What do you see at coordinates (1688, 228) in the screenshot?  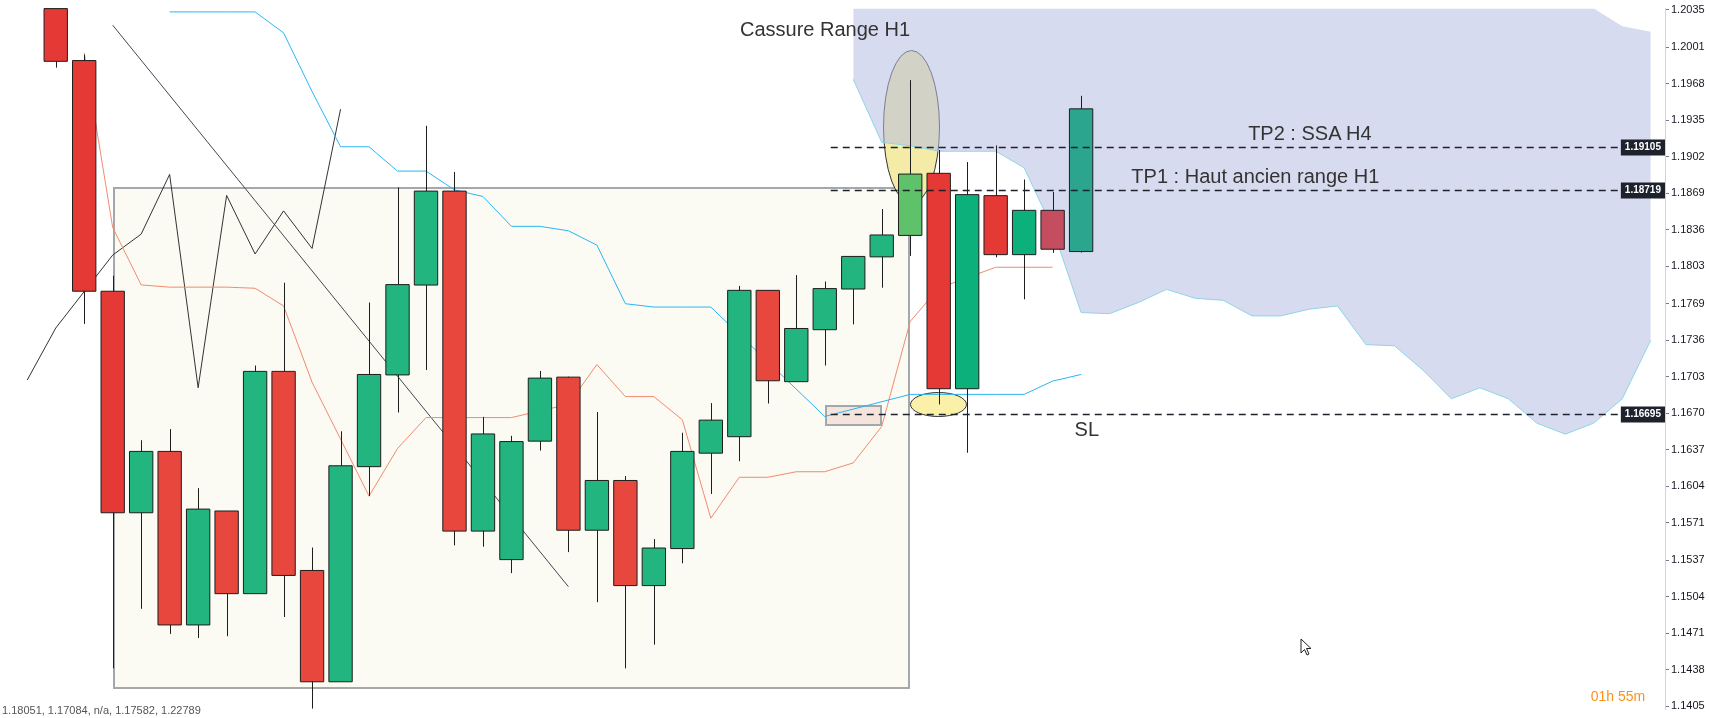 I see `y-tick-label: 1.1836` at bounding box center [1688, 228].